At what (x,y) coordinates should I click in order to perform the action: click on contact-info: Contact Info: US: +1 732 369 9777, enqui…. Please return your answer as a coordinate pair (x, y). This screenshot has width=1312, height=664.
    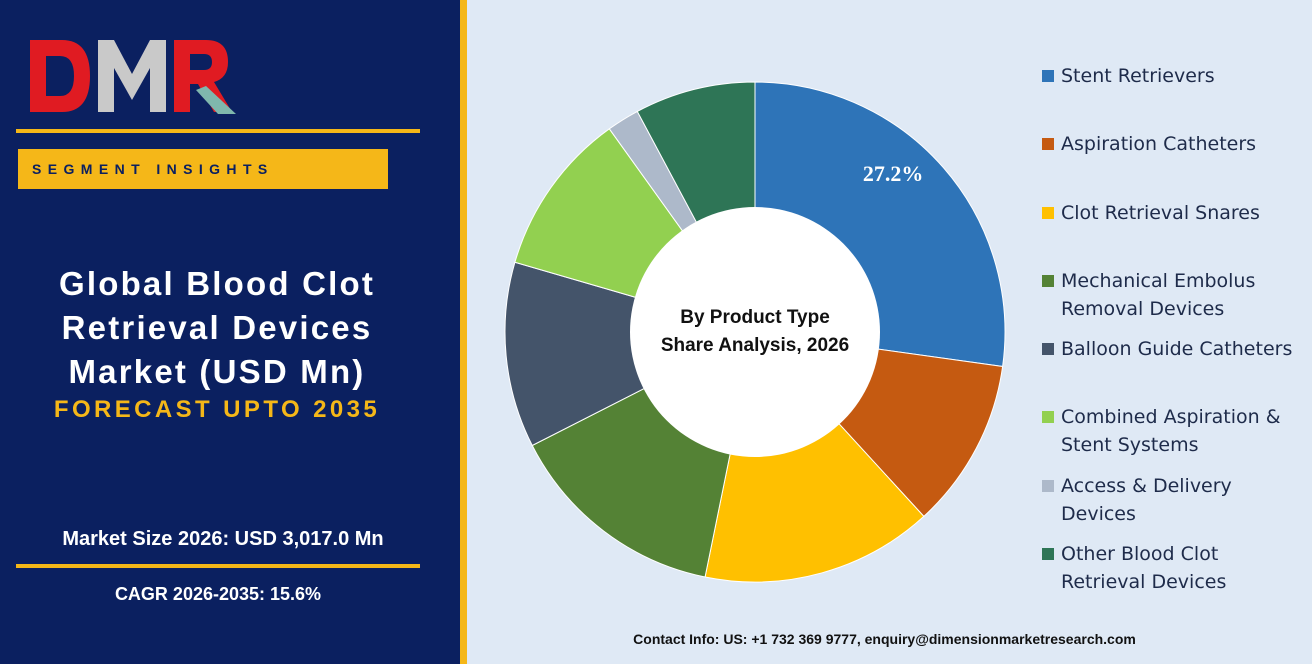
    Looking at the image, I should click on (884, 639).